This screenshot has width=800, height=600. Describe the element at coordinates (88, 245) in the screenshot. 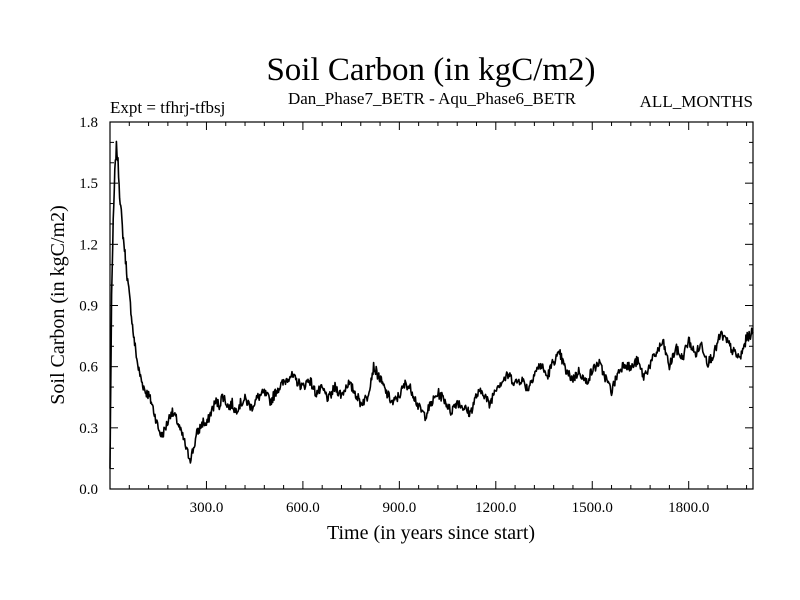

I see `y-tick-label: 1.2` at that location.